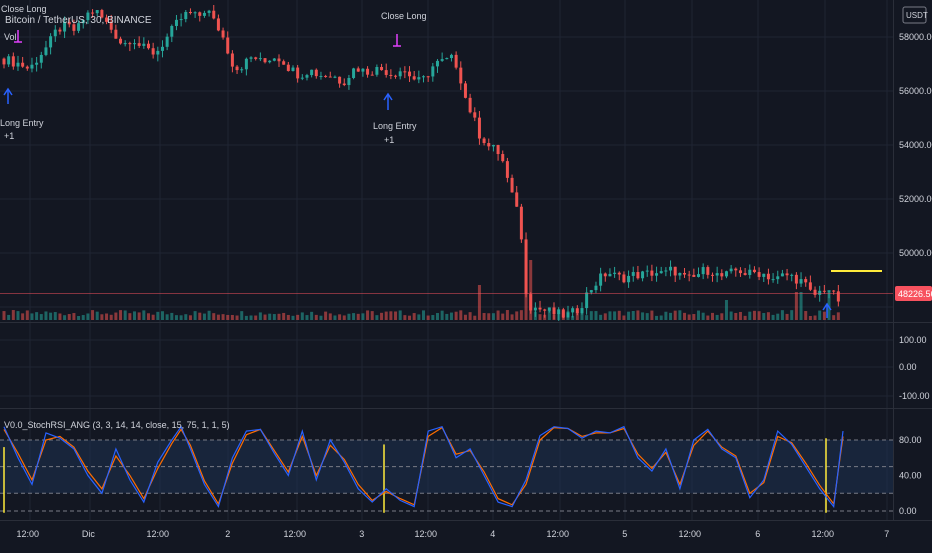 The image size is (932, 553). What do you see at coordinates (915, 294) in the screenshot?
I see `last-price-label: 48226.56` at bounding box center [915, 294].